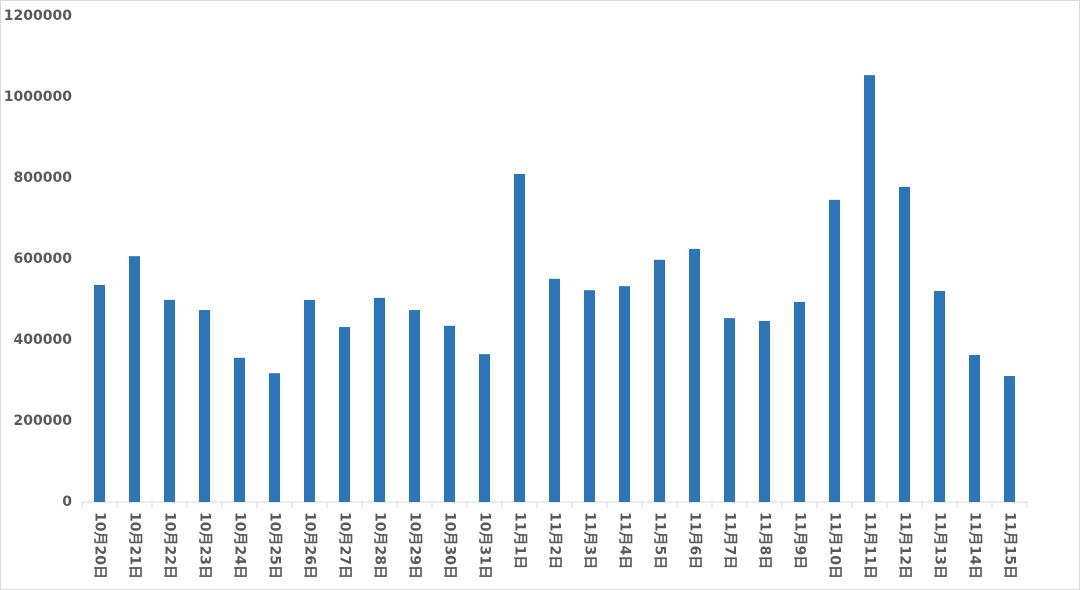 The width and height of the screenshot is (1080, 590). What do you see at coordinates (205, 545) in the screenshot?
I see `x-tick-label: 10月23日` at bounding box center [205, 545].